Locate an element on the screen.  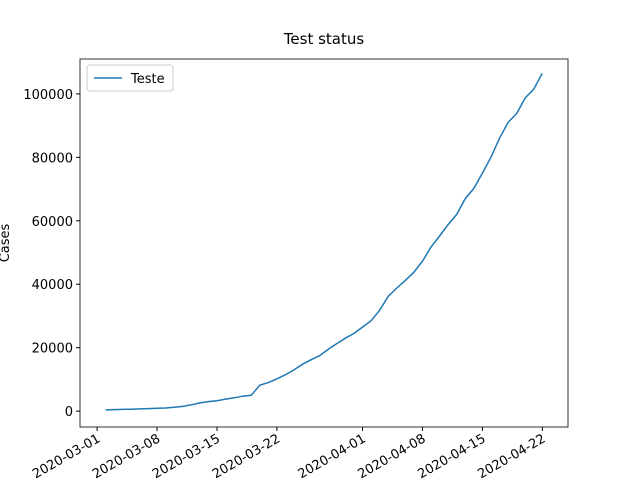
legend-box is located at coordinates (130, 78).